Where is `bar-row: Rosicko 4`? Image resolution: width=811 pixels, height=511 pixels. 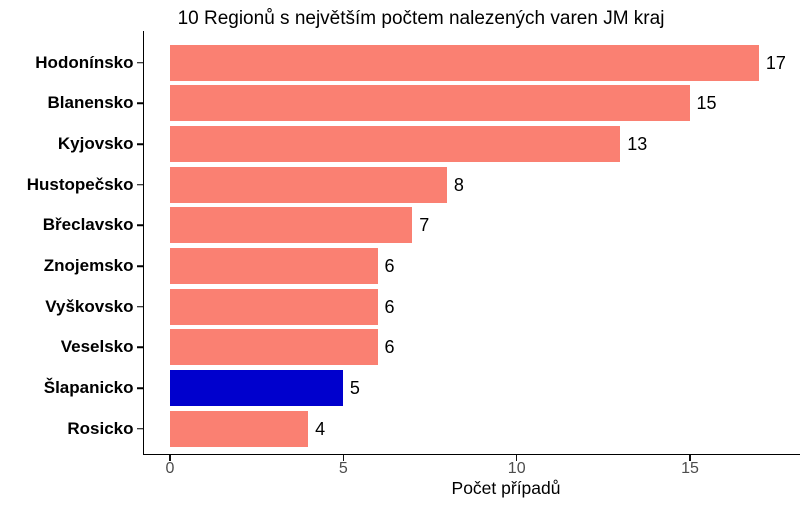 bar-row: Rosicko 4 is located at coordinates (434, 428).